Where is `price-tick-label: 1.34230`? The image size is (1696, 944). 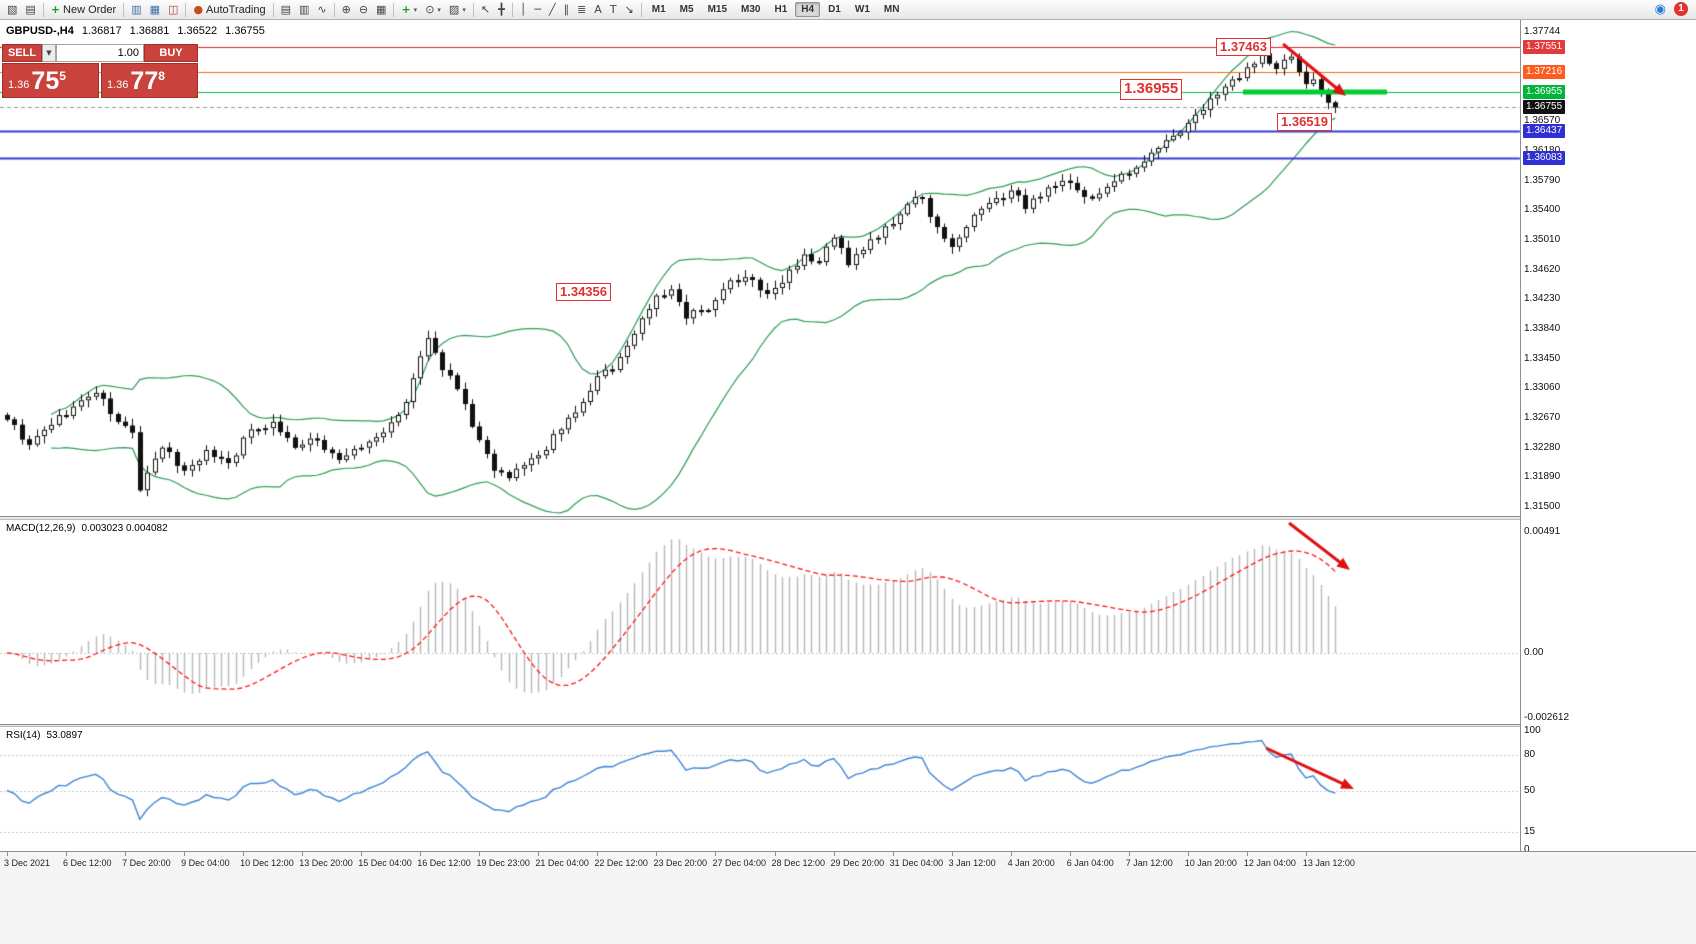 price-tick-label: 1.34230 is located at coordinates (1542, 299).